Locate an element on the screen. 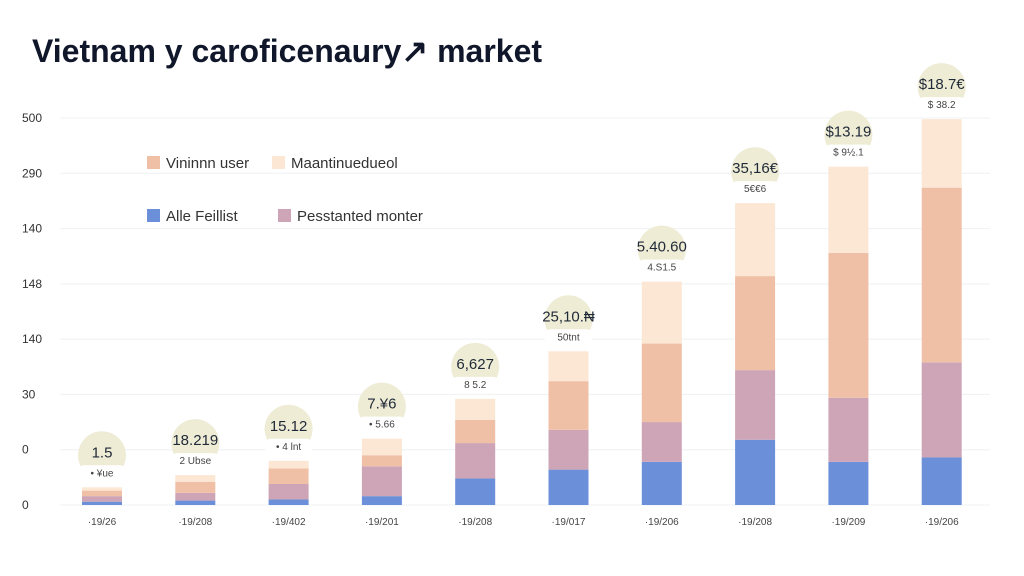 This screenshot has height=576, width=1024. bar-sub-label: • ¥ue is located at coordinates (102, 473).